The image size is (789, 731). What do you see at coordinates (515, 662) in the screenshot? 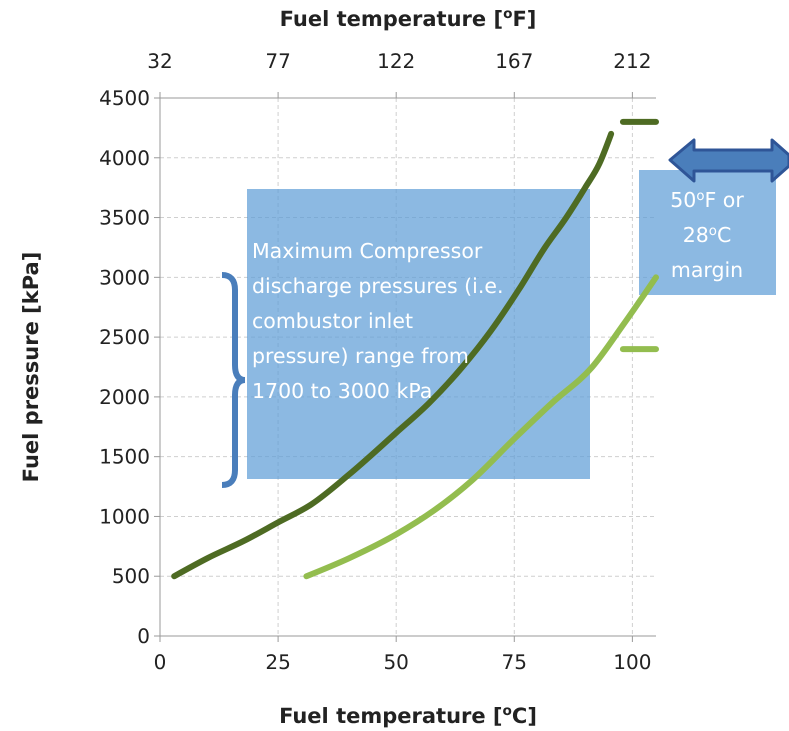
I see `x-tick-label: 75` at bounding box center [515, 662].